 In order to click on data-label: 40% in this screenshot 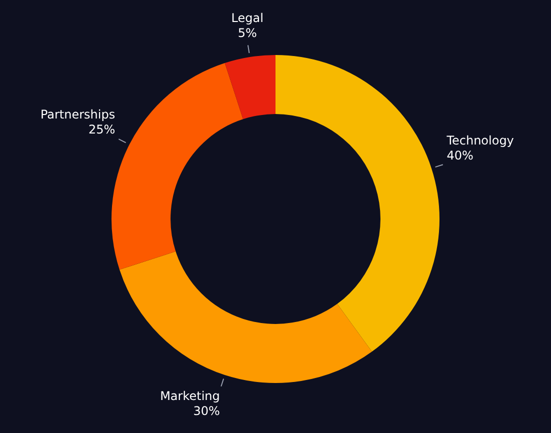, I will do `click(460, 155)`.